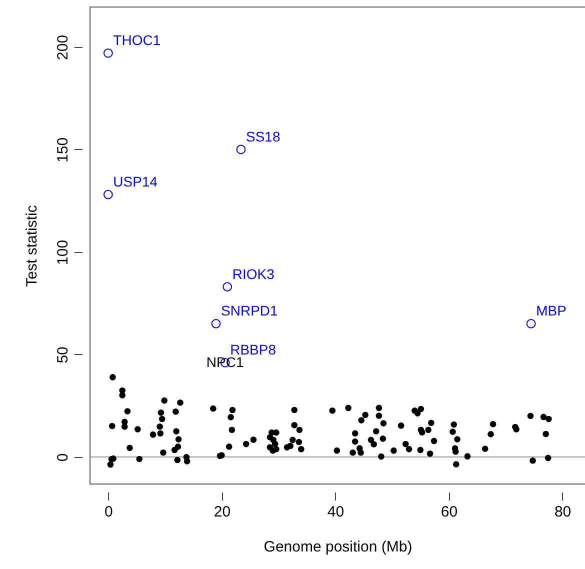 The width and height of the screenshot is (585, 569). What do you see at coordinates (563, 512) in the screenshot?
I see `x-tick-label: 80` at bounding box center [563, 512].